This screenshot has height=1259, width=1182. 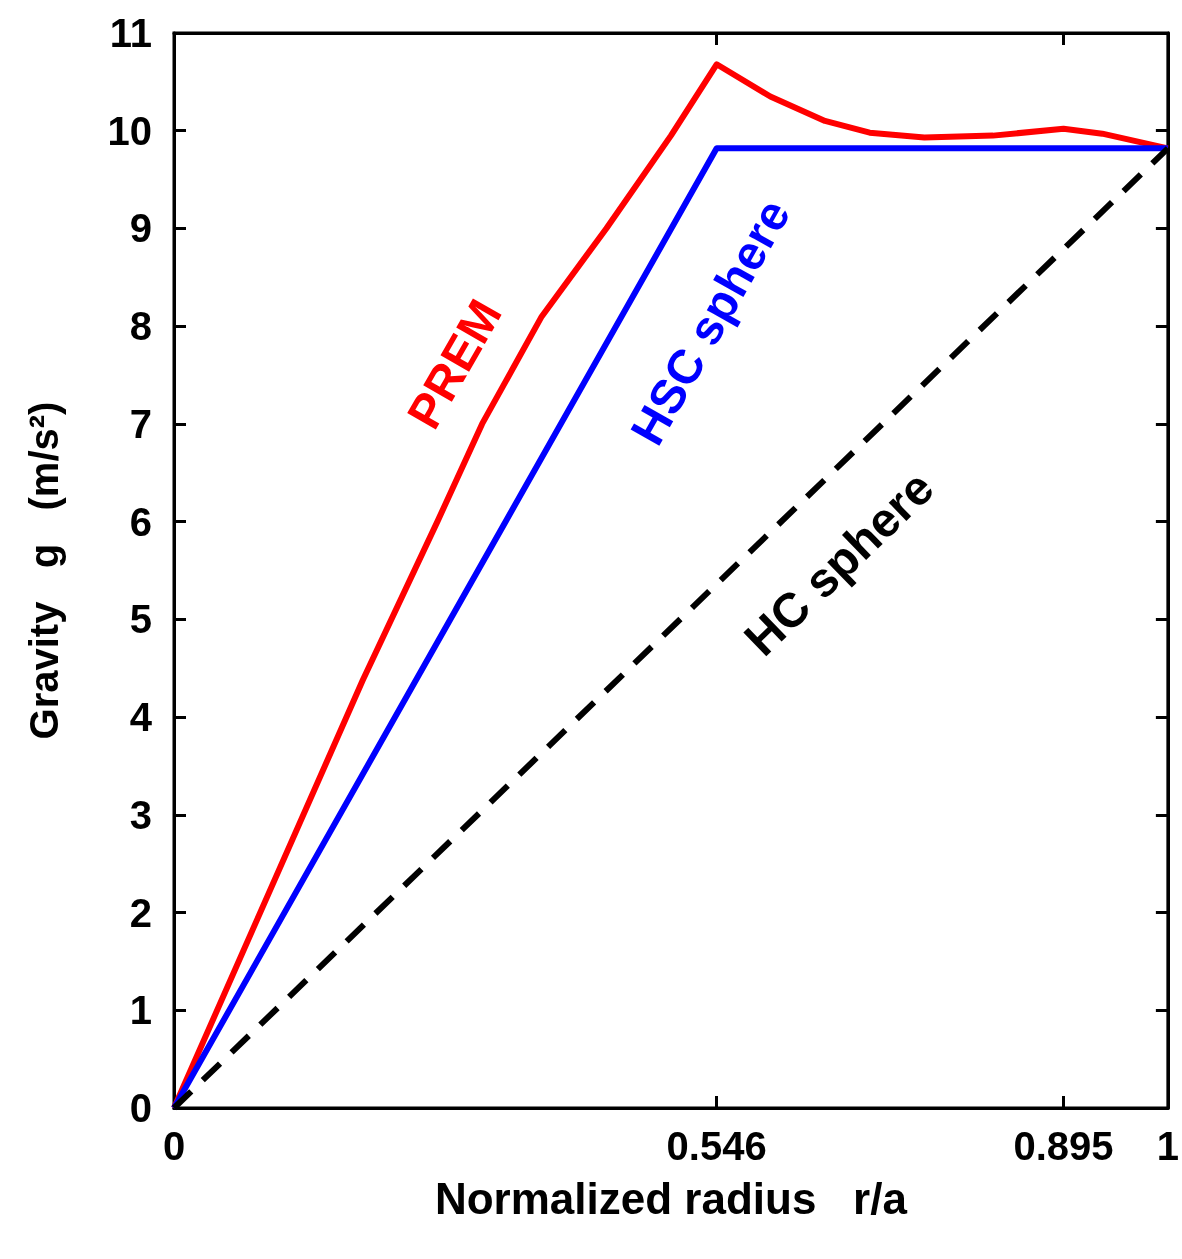 What do you see at coordinates (141, 717) in the screenshot?
I see `y-tick-label: 4` at bounding box center [141, 717].